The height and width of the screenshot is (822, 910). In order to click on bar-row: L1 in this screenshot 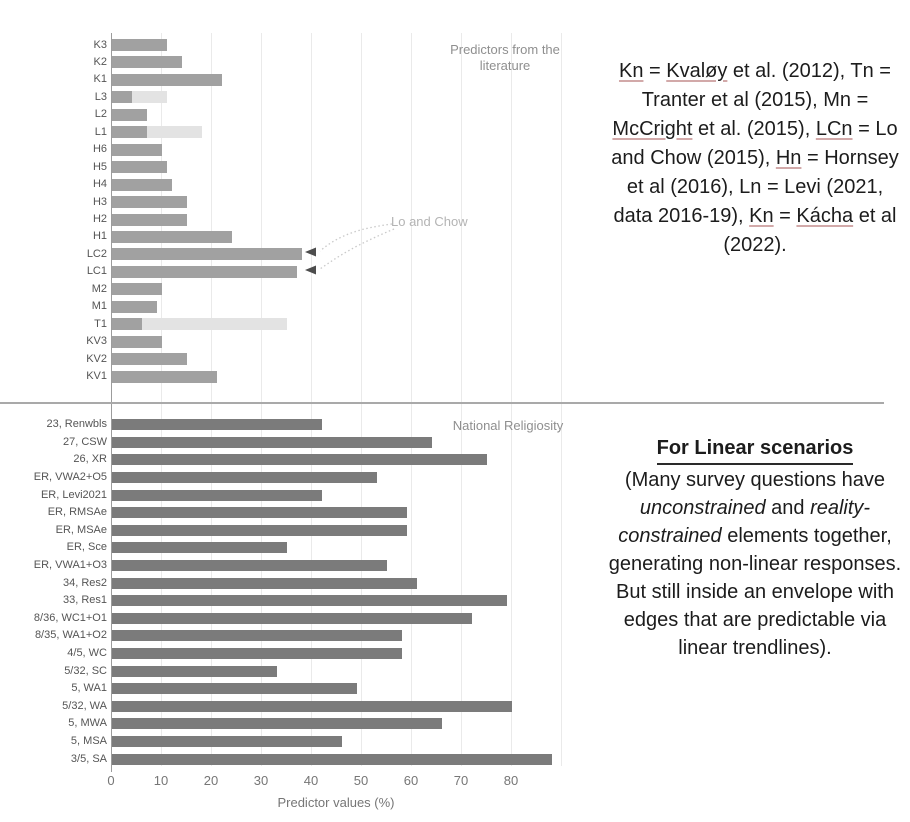, I will do `click(287, 132)`.